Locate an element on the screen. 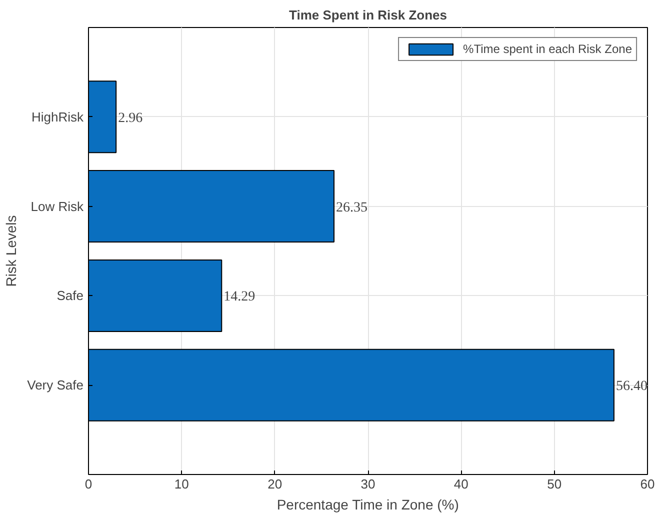 The width and height of the screenshot is (657, 515). data-label: 14.29 is located at coordinates (240, 297).